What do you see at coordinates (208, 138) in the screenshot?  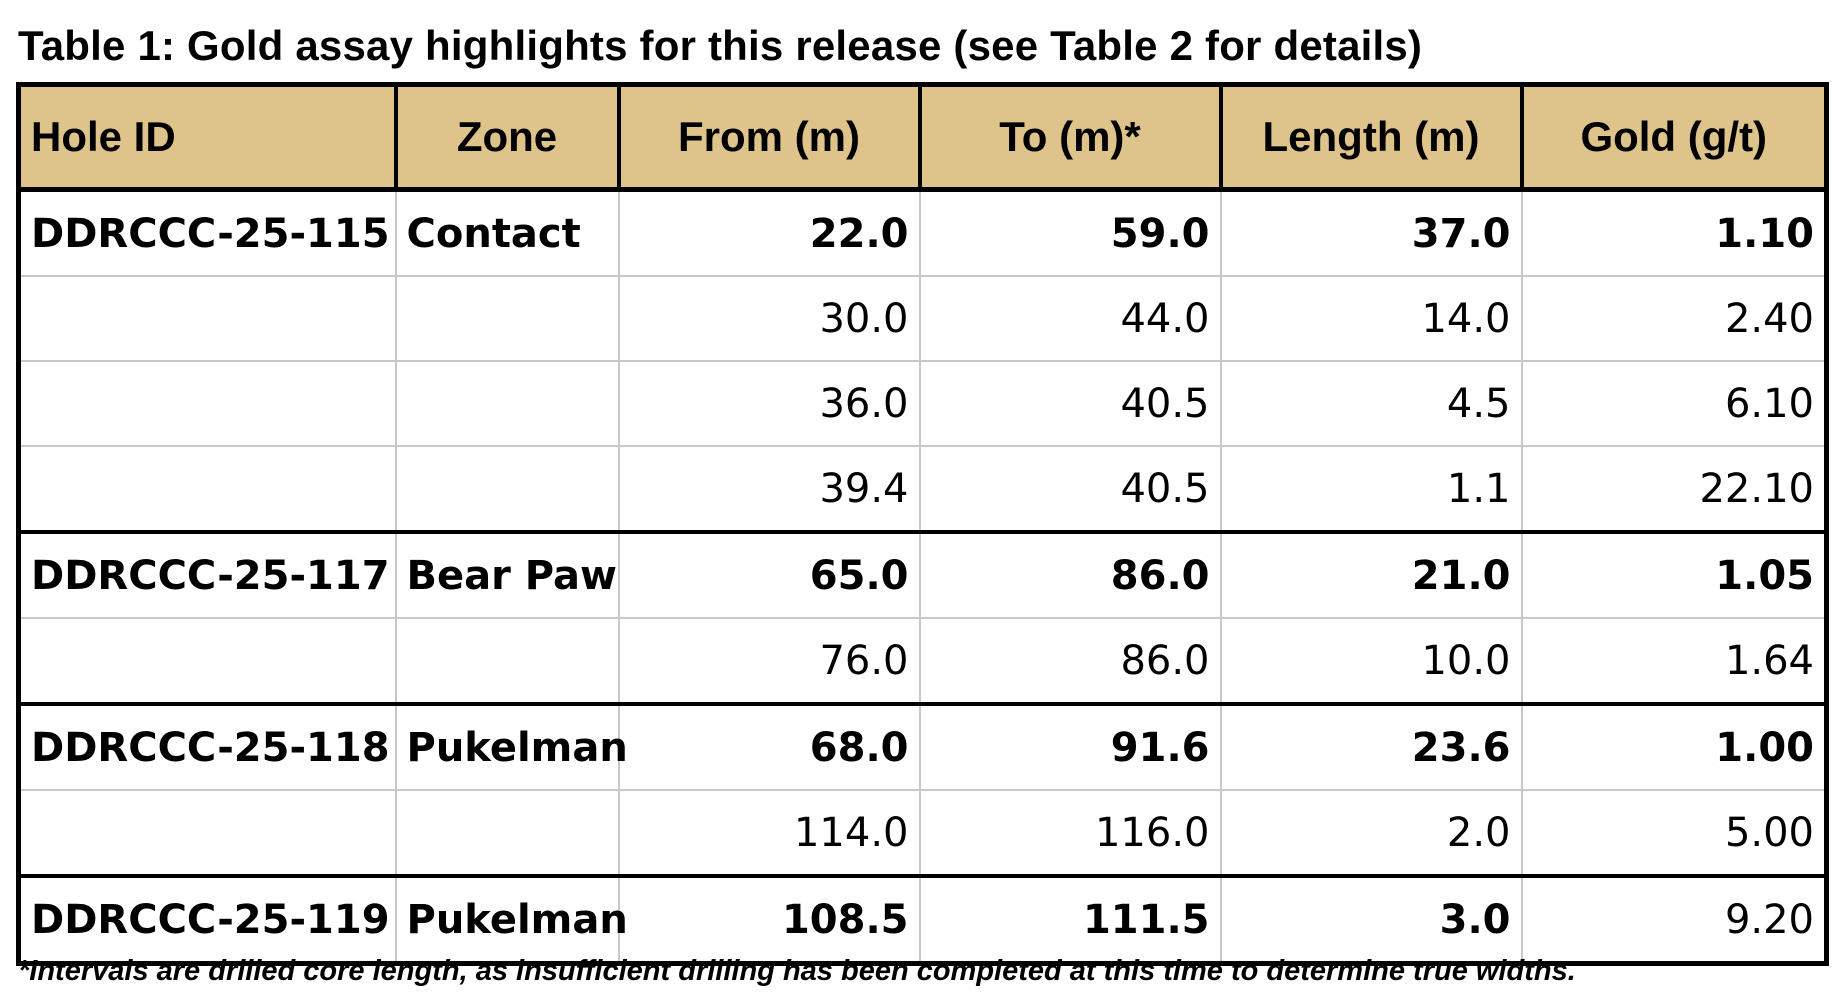 I see `header-hole-id: Hole ID` at bounding box center [208, 138].